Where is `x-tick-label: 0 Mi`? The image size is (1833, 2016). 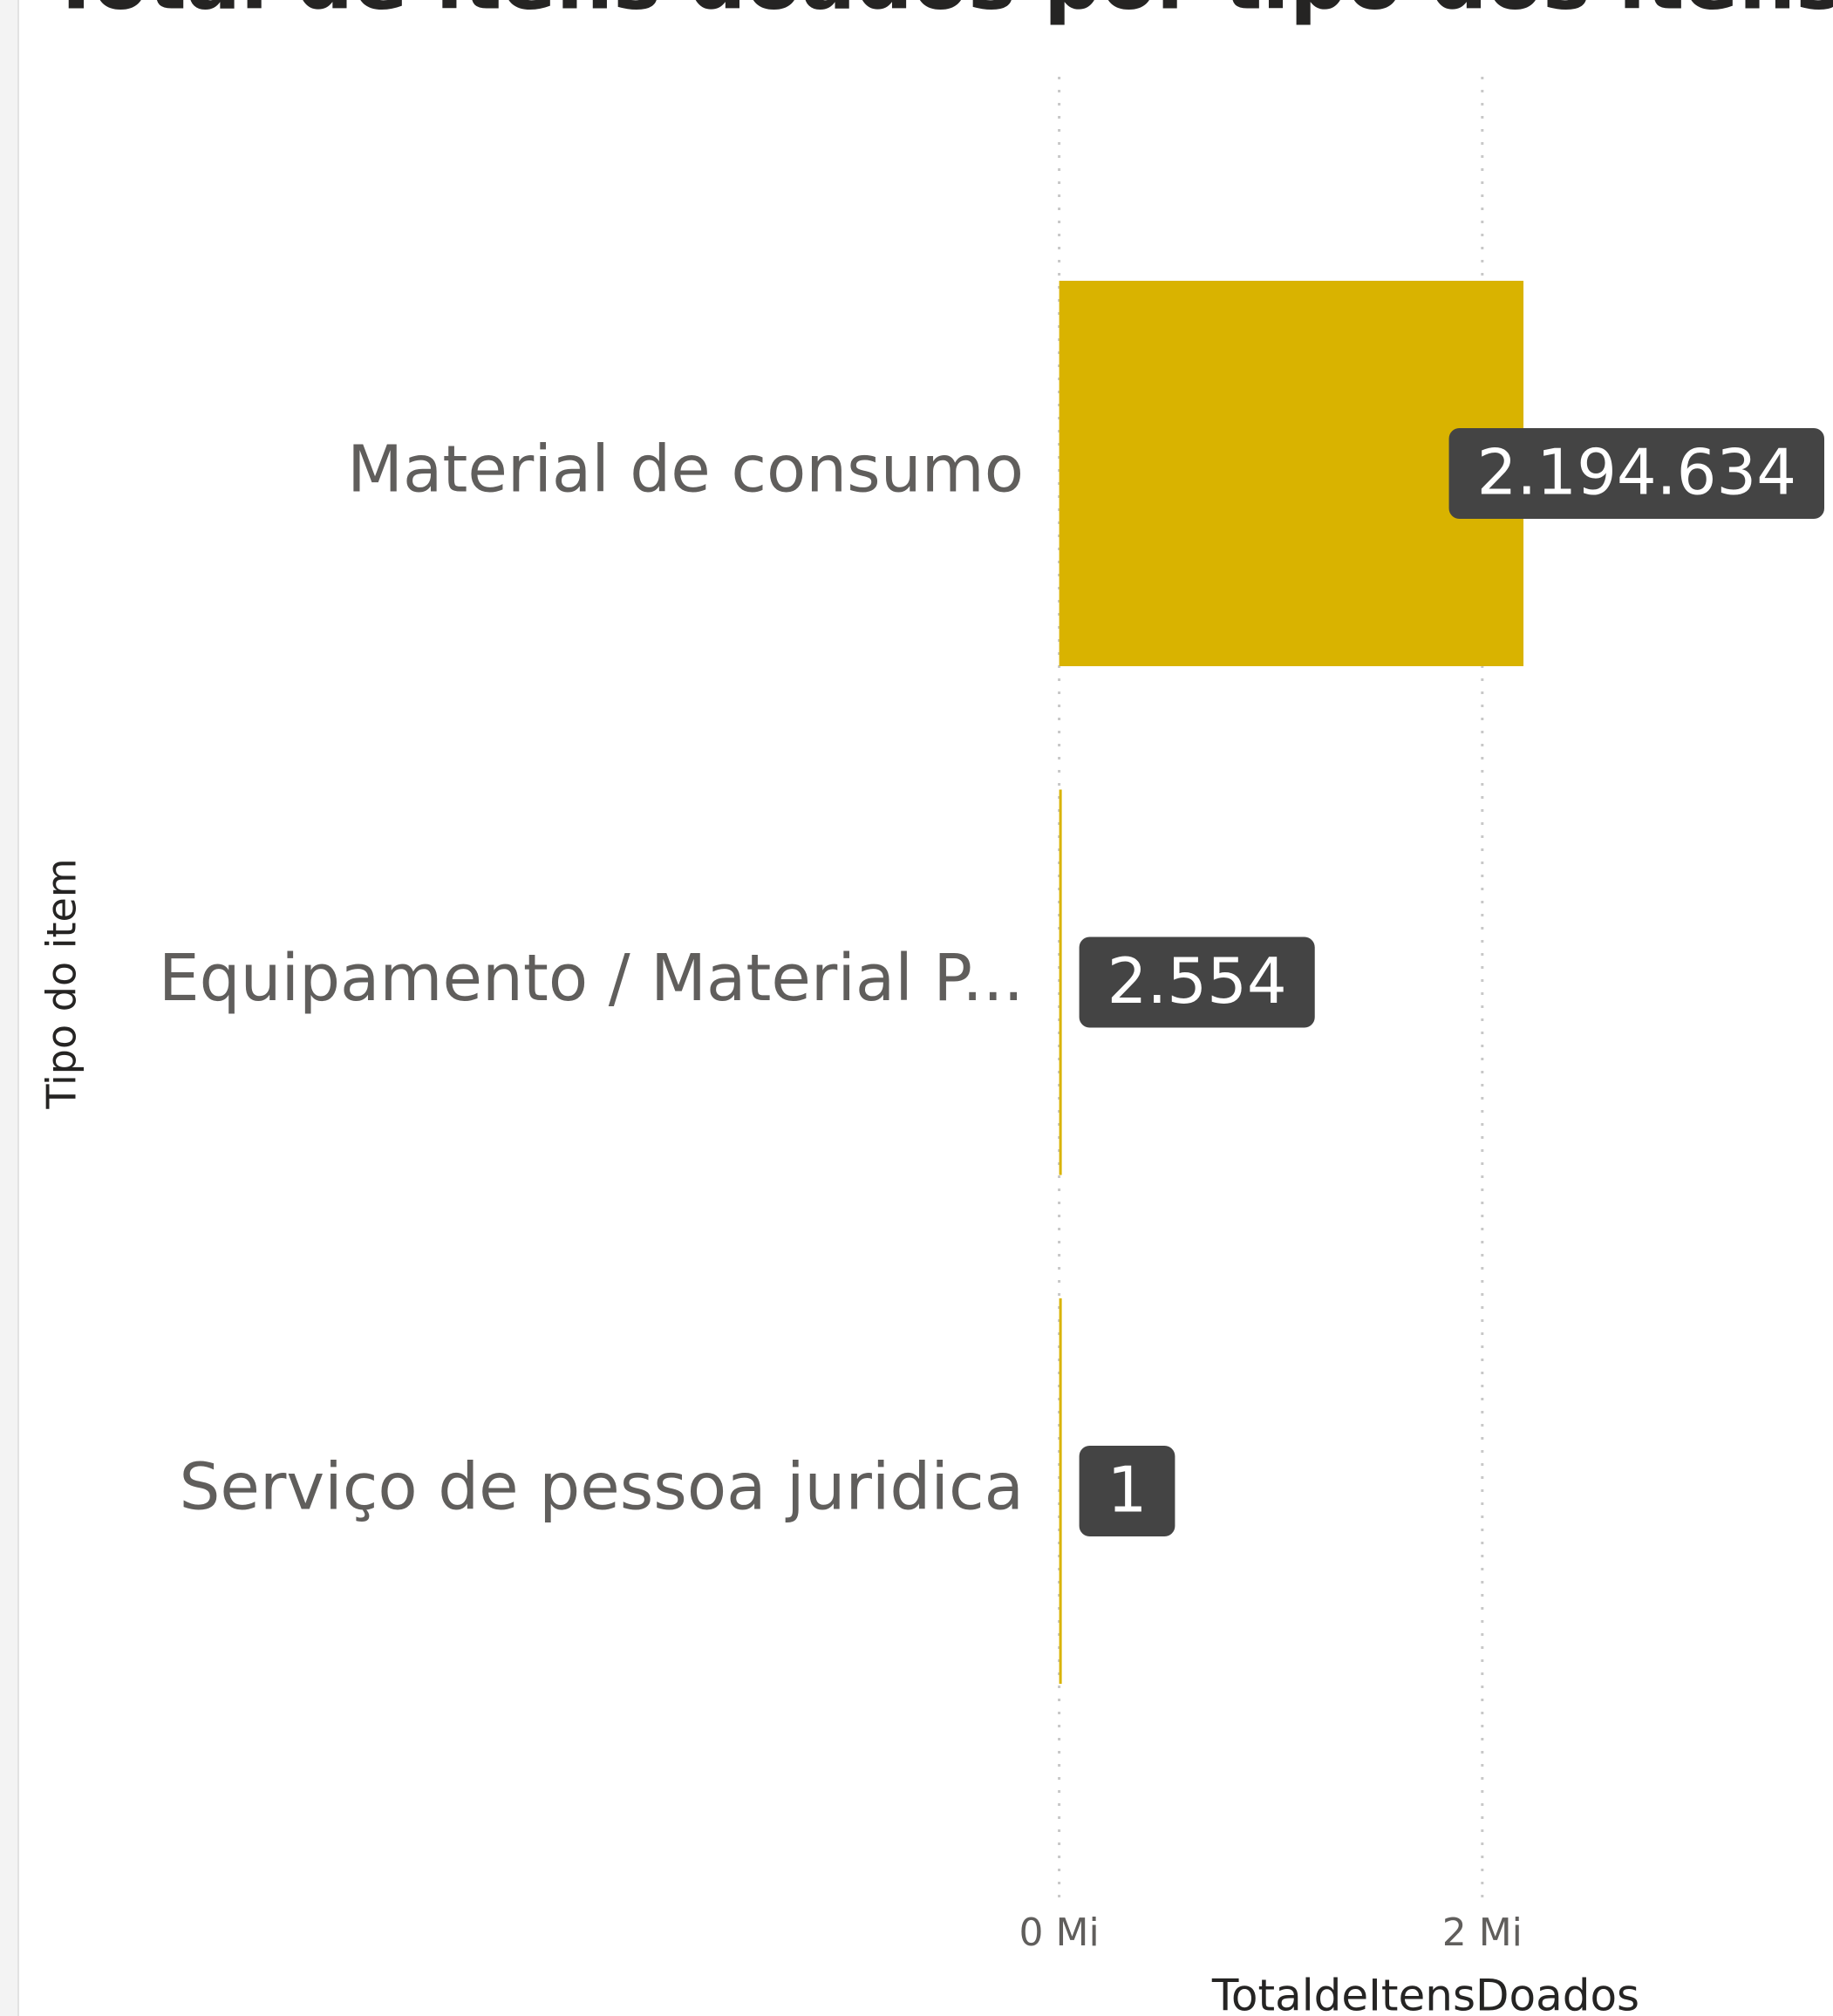
x-tick-label: 0 Mi is located at coordinates (1060, 1932).